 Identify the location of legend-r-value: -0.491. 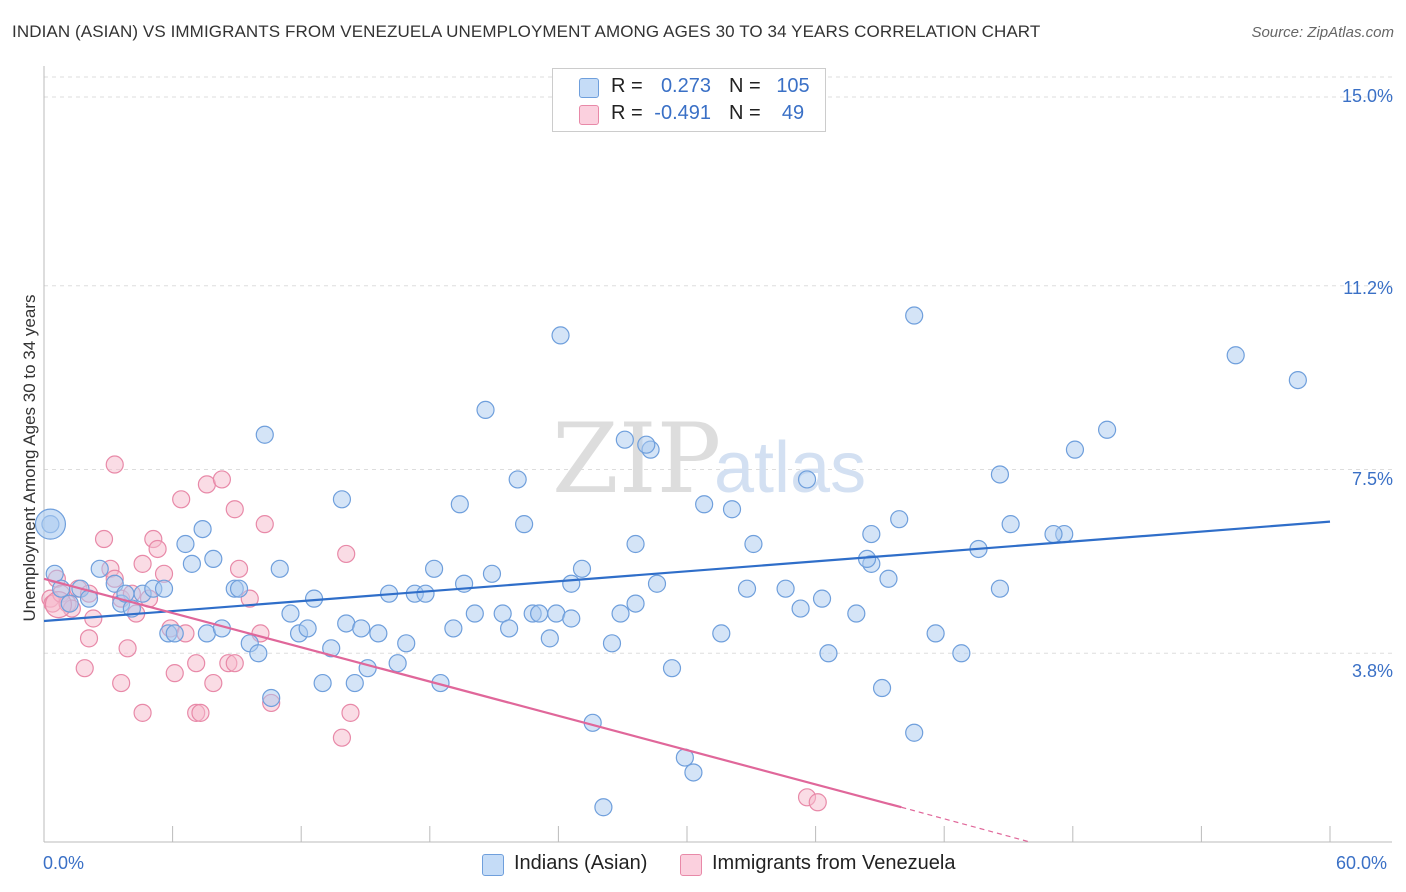
(682, 113).